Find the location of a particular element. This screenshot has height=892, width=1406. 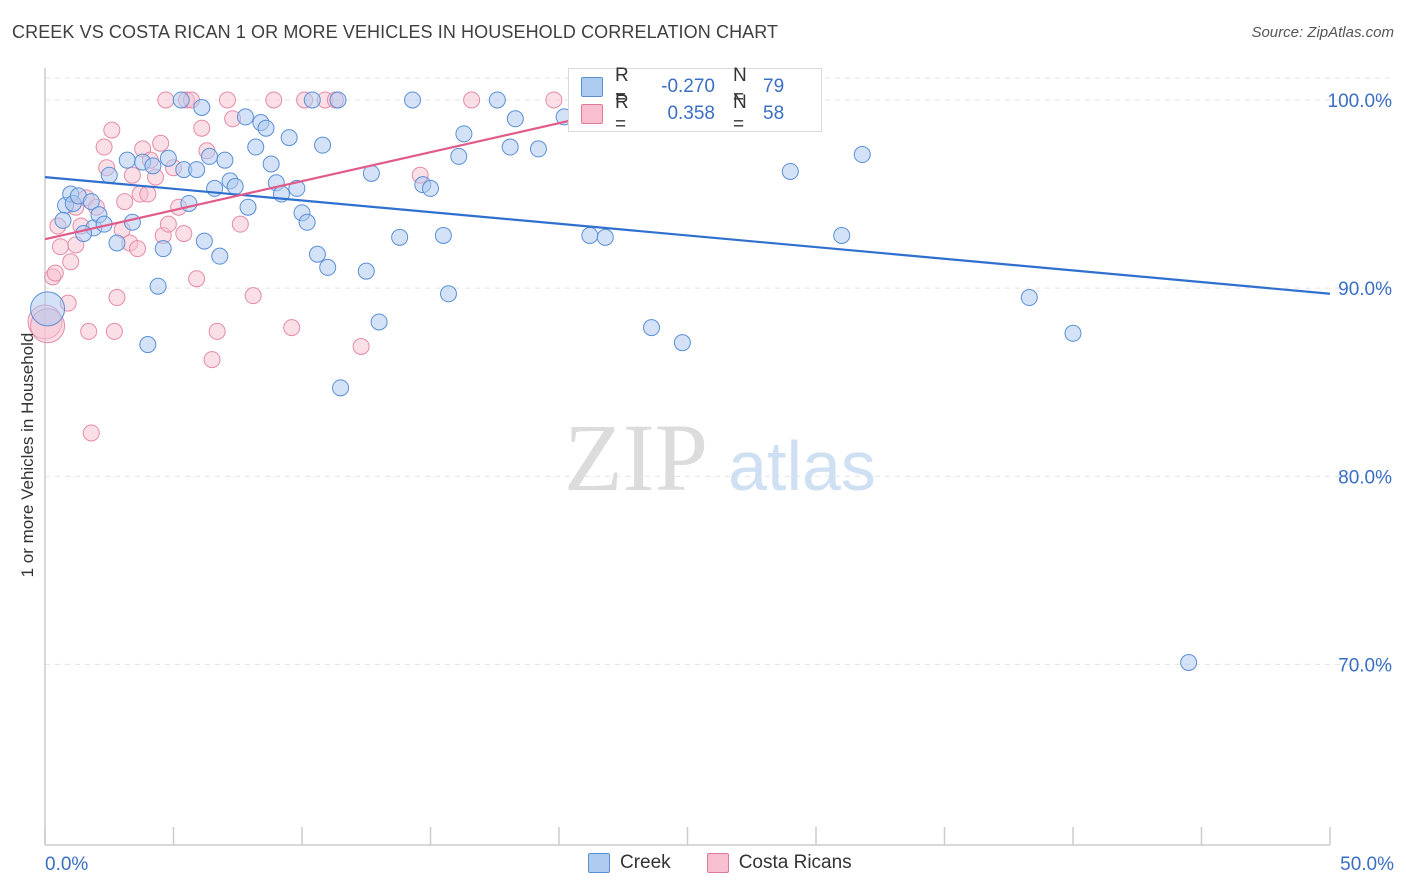

creek-swatch is located at coordinates (592, 87).